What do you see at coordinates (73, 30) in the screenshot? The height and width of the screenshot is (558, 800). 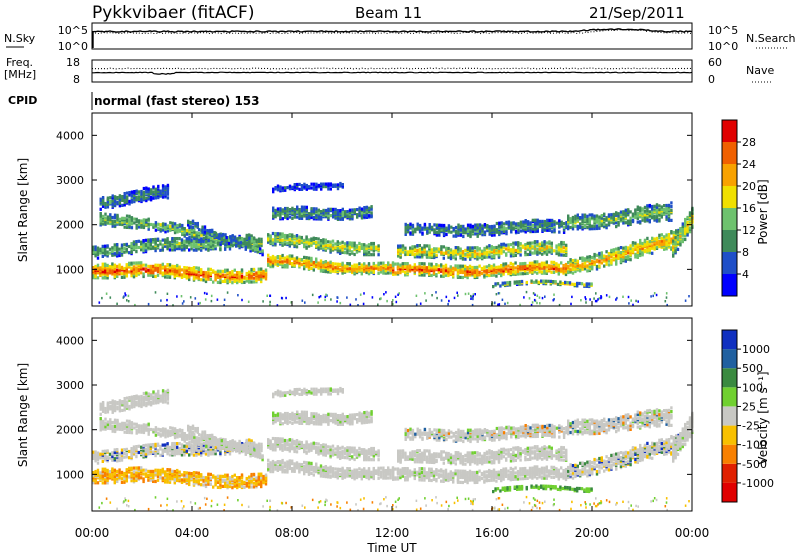 I see `noise-left-tick-top: 10^5` at bounding box center [73, 30].